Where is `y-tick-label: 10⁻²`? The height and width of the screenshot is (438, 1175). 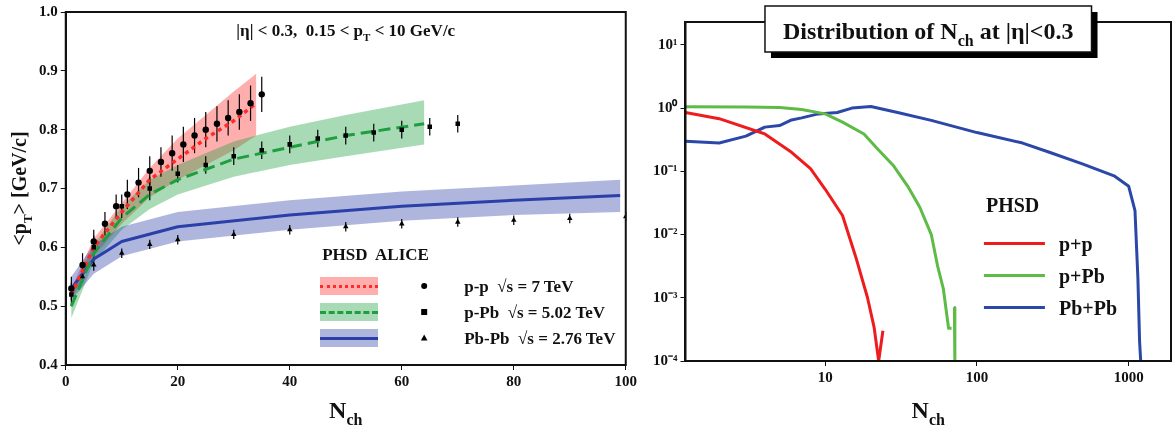
y-tick-label: 10⁻² is located at coordinates (665, 233).